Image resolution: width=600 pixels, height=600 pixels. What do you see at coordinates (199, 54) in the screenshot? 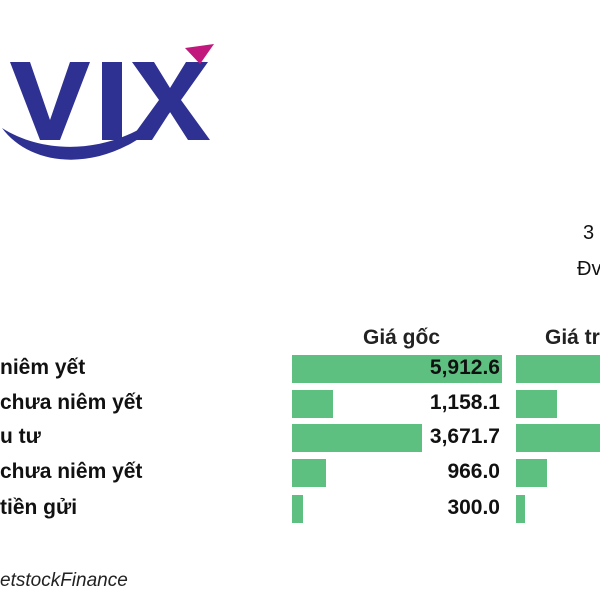
I see `logo-accent` at bounding box center [199, 54].